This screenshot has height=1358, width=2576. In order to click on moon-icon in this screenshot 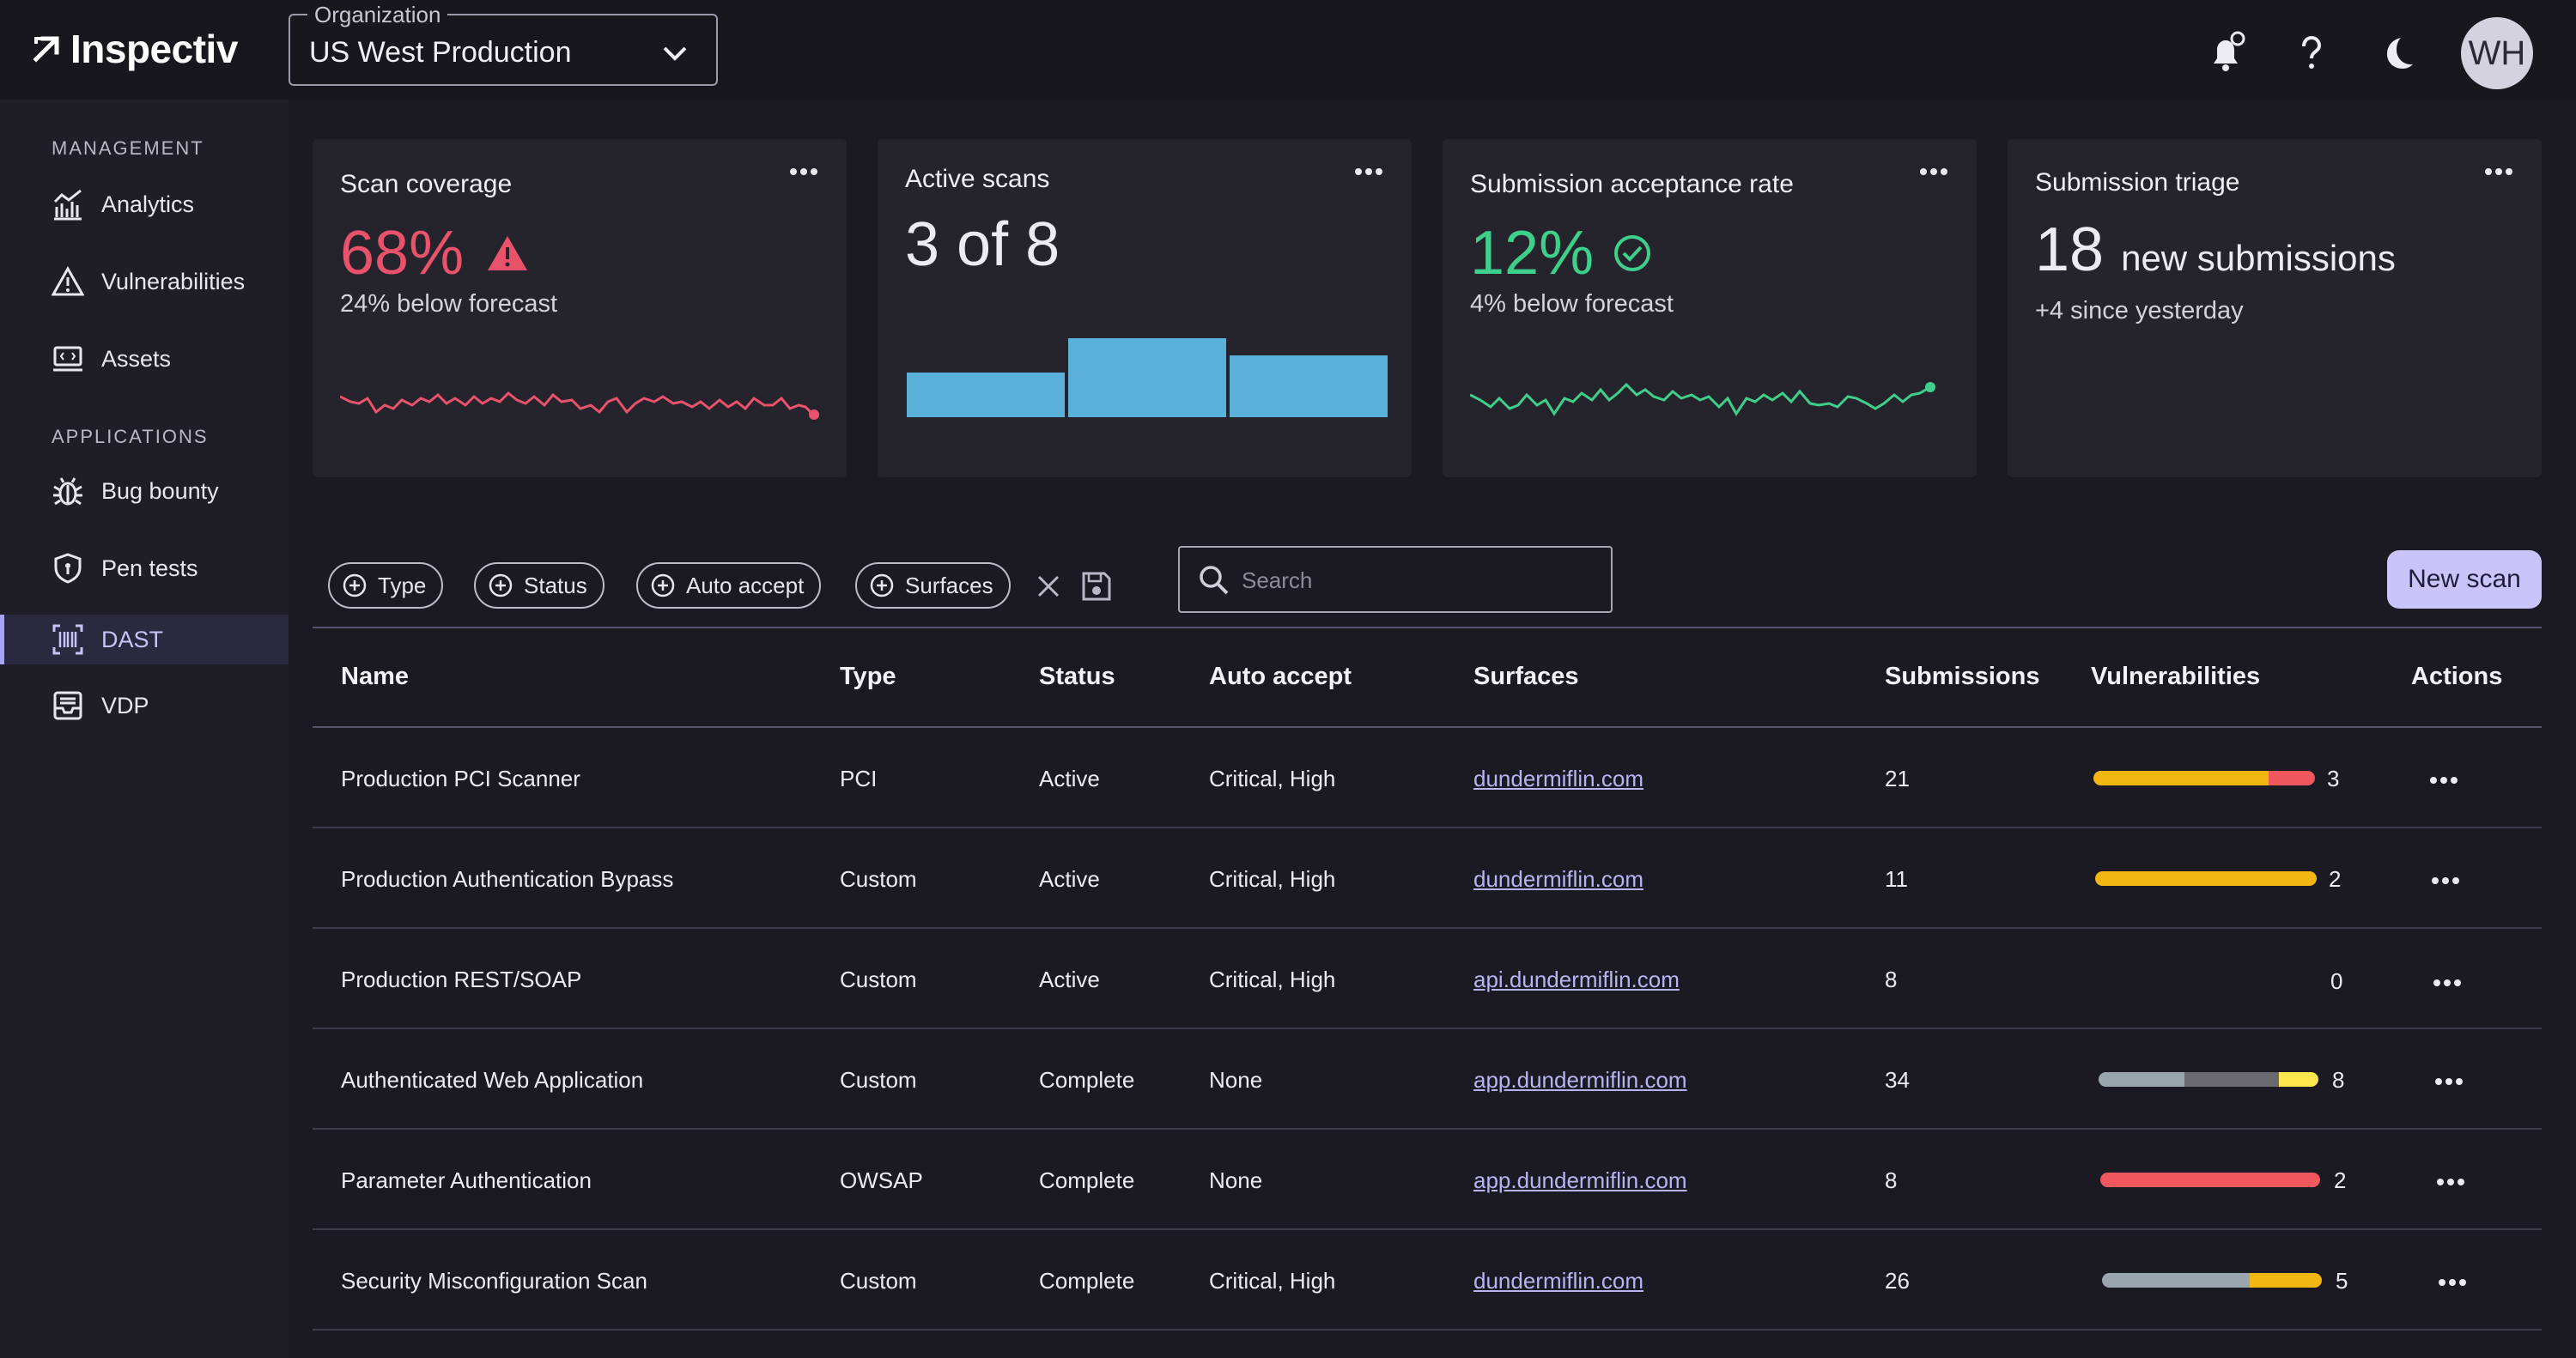, I will do `click(2400, 54)`.